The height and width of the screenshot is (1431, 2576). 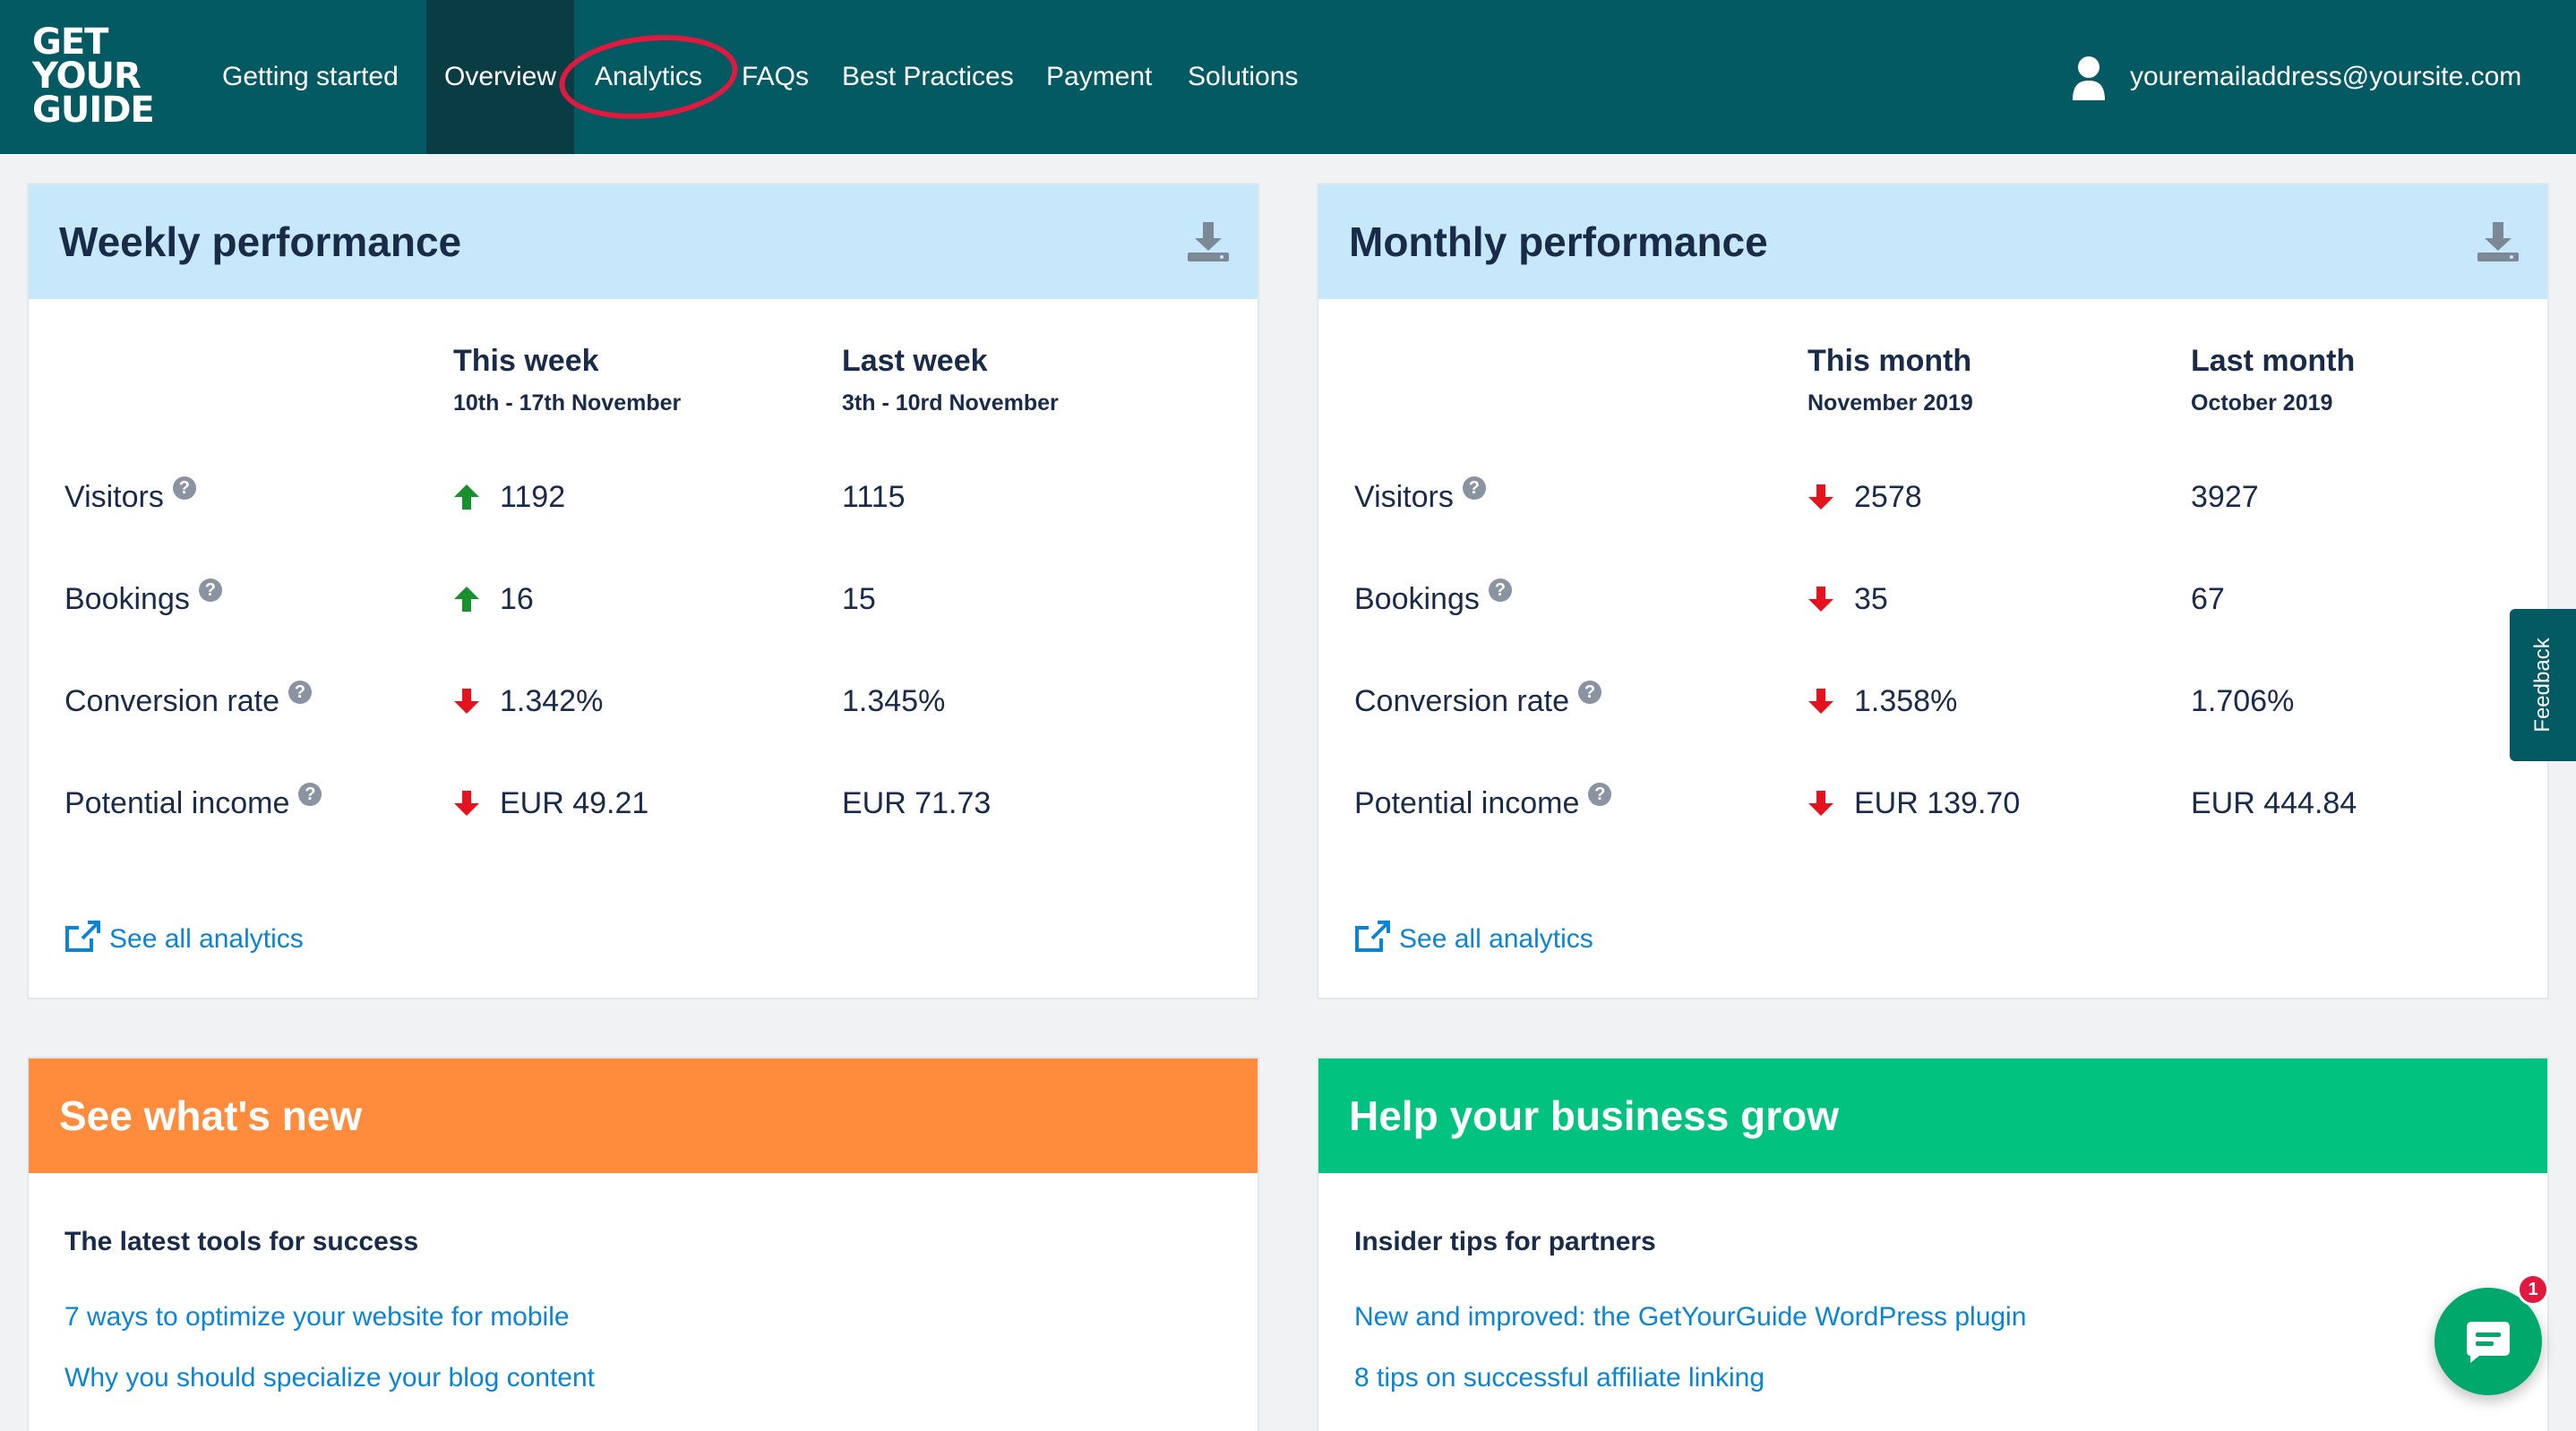 What do you see at coordinates (206, 939) in the screenshot?
I see `see-all-analytics-label: See all analytics` at bounding box center [206, 939].